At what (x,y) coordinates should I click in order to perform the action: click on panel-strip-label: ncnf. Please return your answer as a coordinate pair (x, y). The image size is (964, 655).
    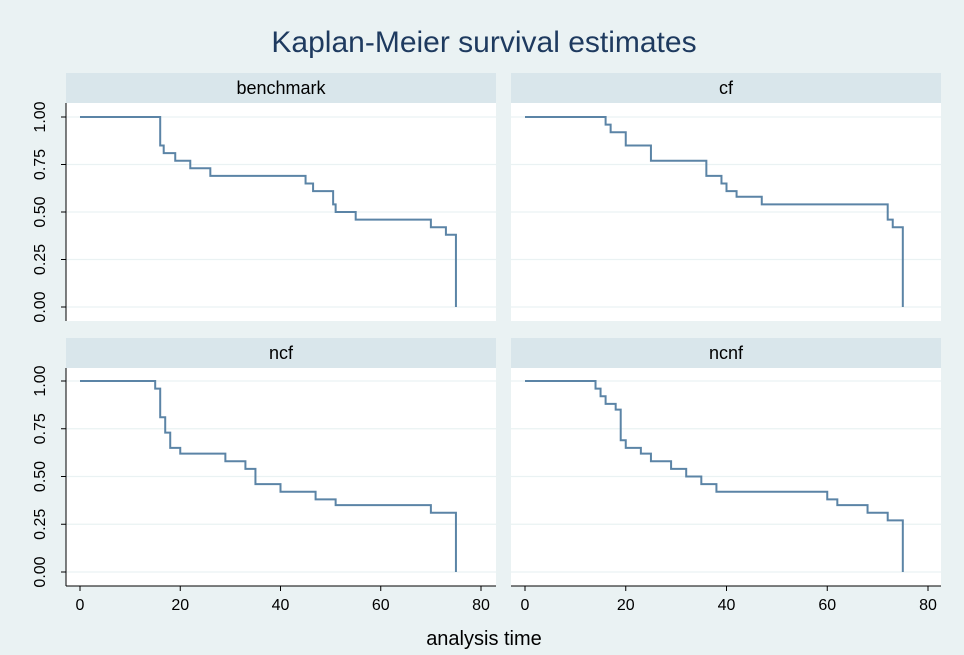
    Looking at the image, I should click on (726, 353).